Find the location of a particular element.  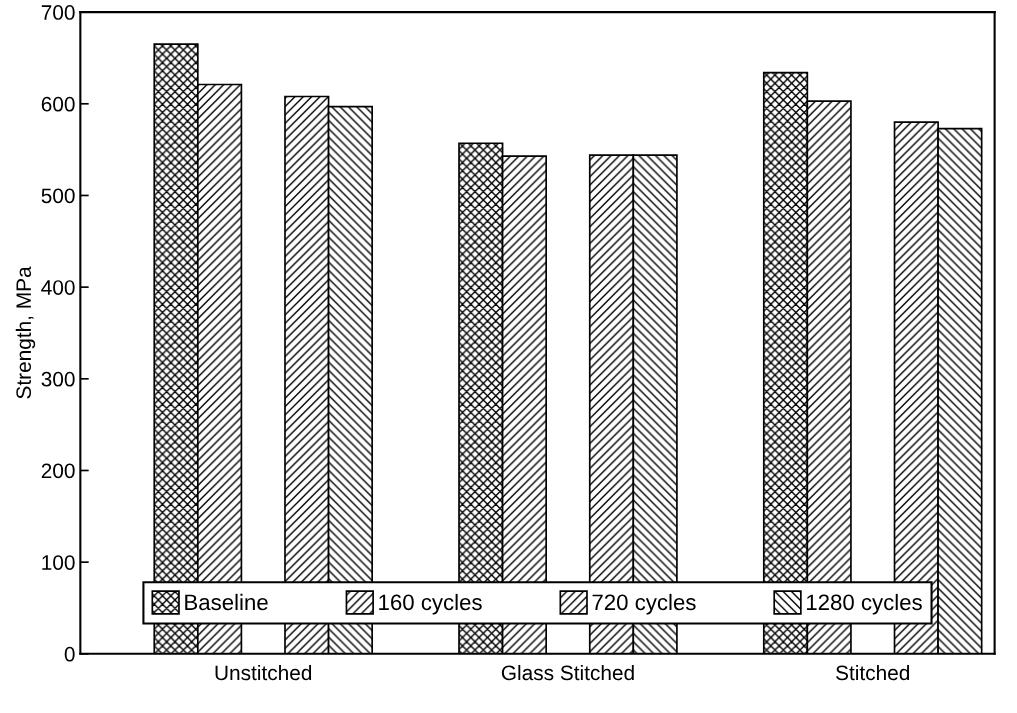

x-tick-label: Glass Stitched is located at coordinates (567, 672).